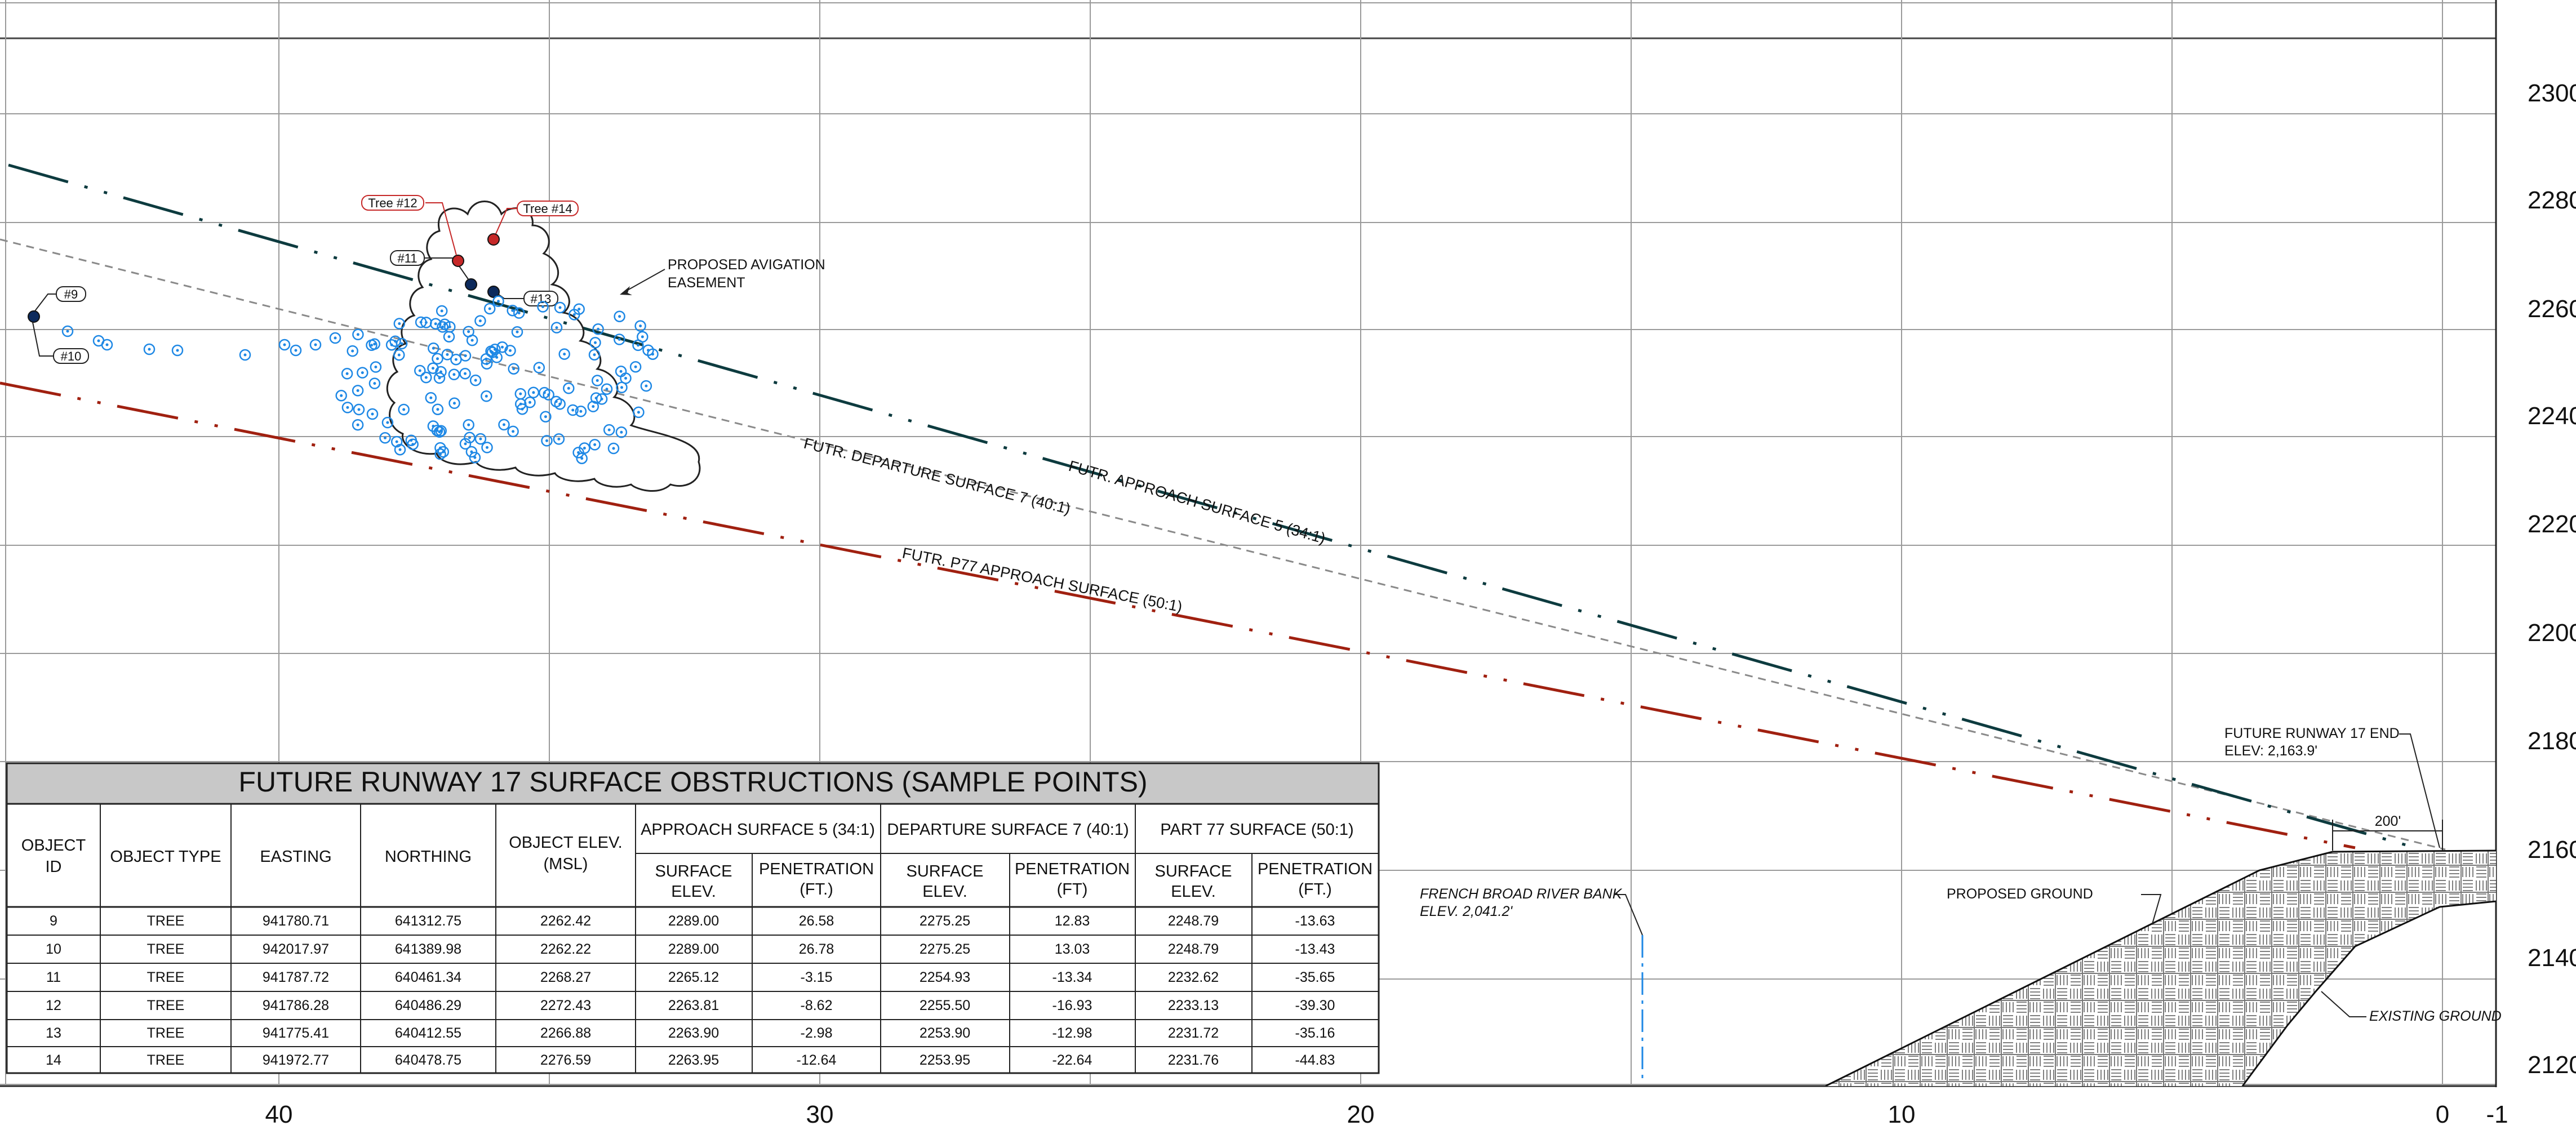 This screenshot has width=2576, height=1130. Describe the element at coordinates (296, 1005) in the screenshot. I see `table-cell: 941786.28` at that location.